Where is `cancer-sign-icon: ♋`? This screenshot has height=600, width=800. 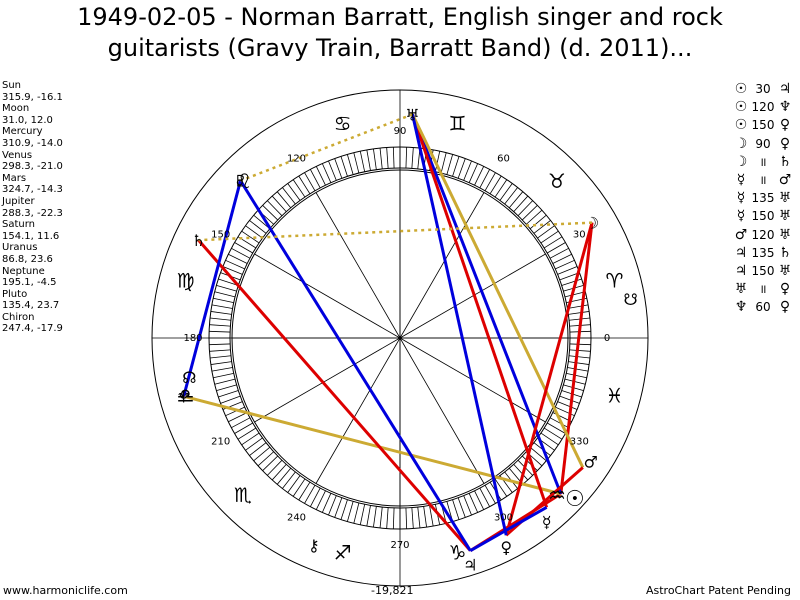 cancer-sign-icon: ♋ is located at coordinates (343, 124).